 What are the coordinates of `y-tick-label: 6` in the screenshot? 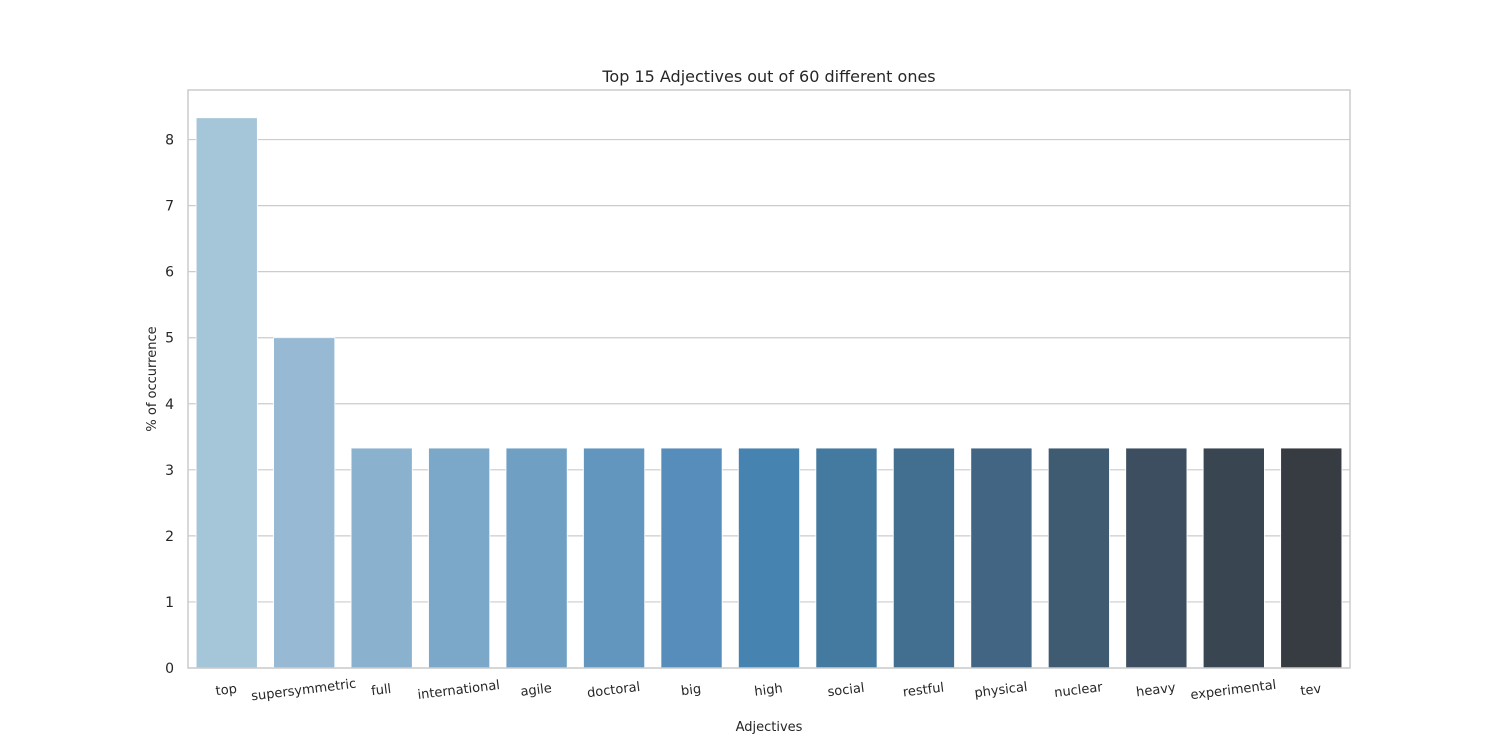 It's located at (169, 273).